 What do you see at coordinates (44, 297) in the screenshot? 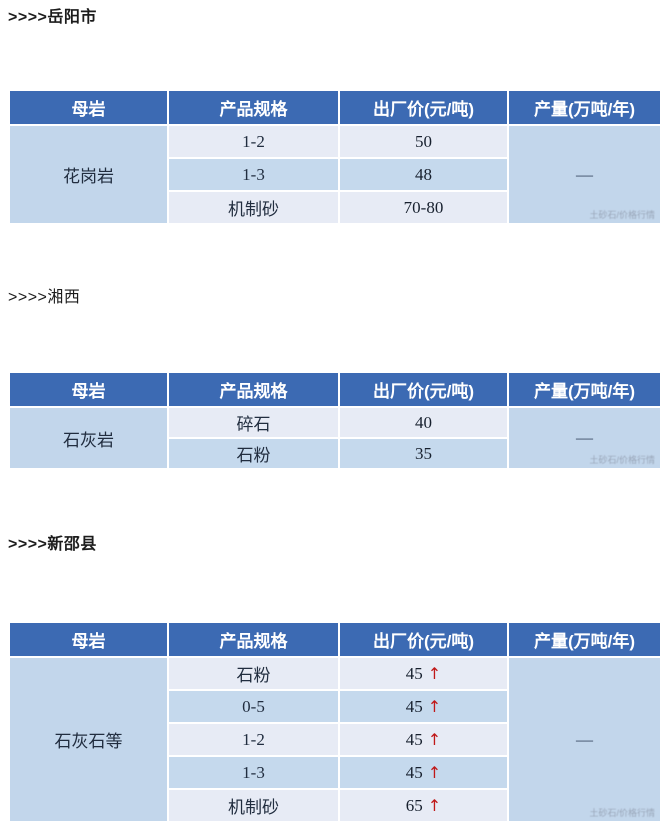
I see `section-heading-xiangxi: >>>>湘西` at bounding box center [44, 297].